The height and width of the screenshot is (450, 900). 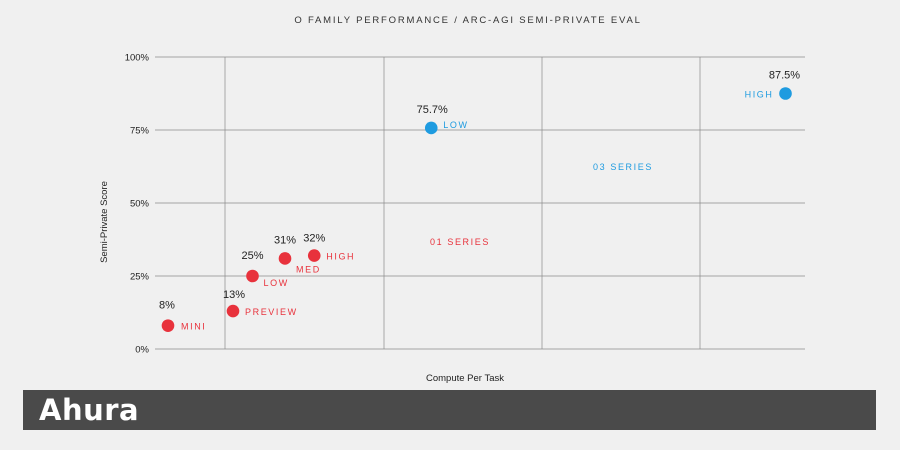 I want to click on point-score-label: 32%, so click(x=314, y=239).